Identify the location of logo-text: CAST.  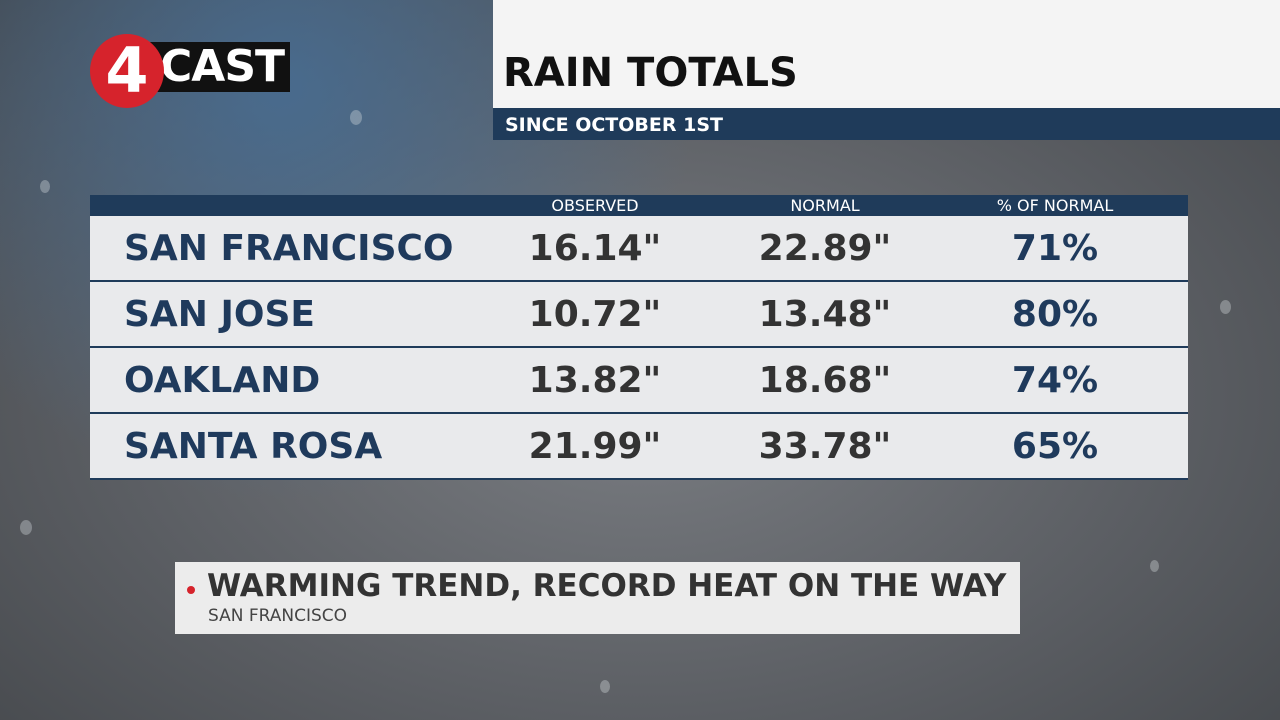
(220, 67).